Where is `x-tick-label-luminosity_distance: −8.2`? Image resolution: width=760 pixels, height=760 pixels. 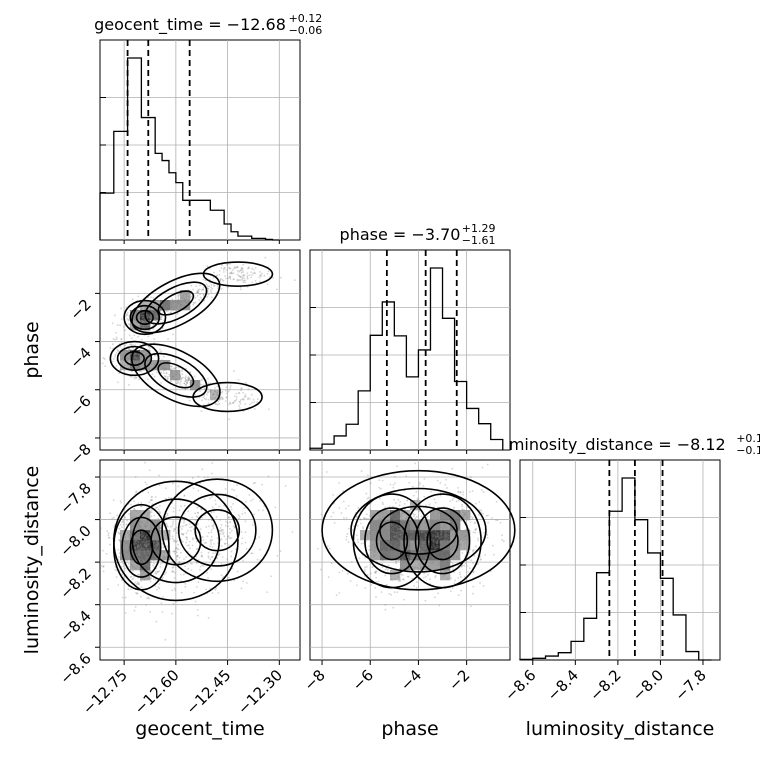 x-tick-label-luminosity_distance: −8.2 is located at coordinates (605, 685).